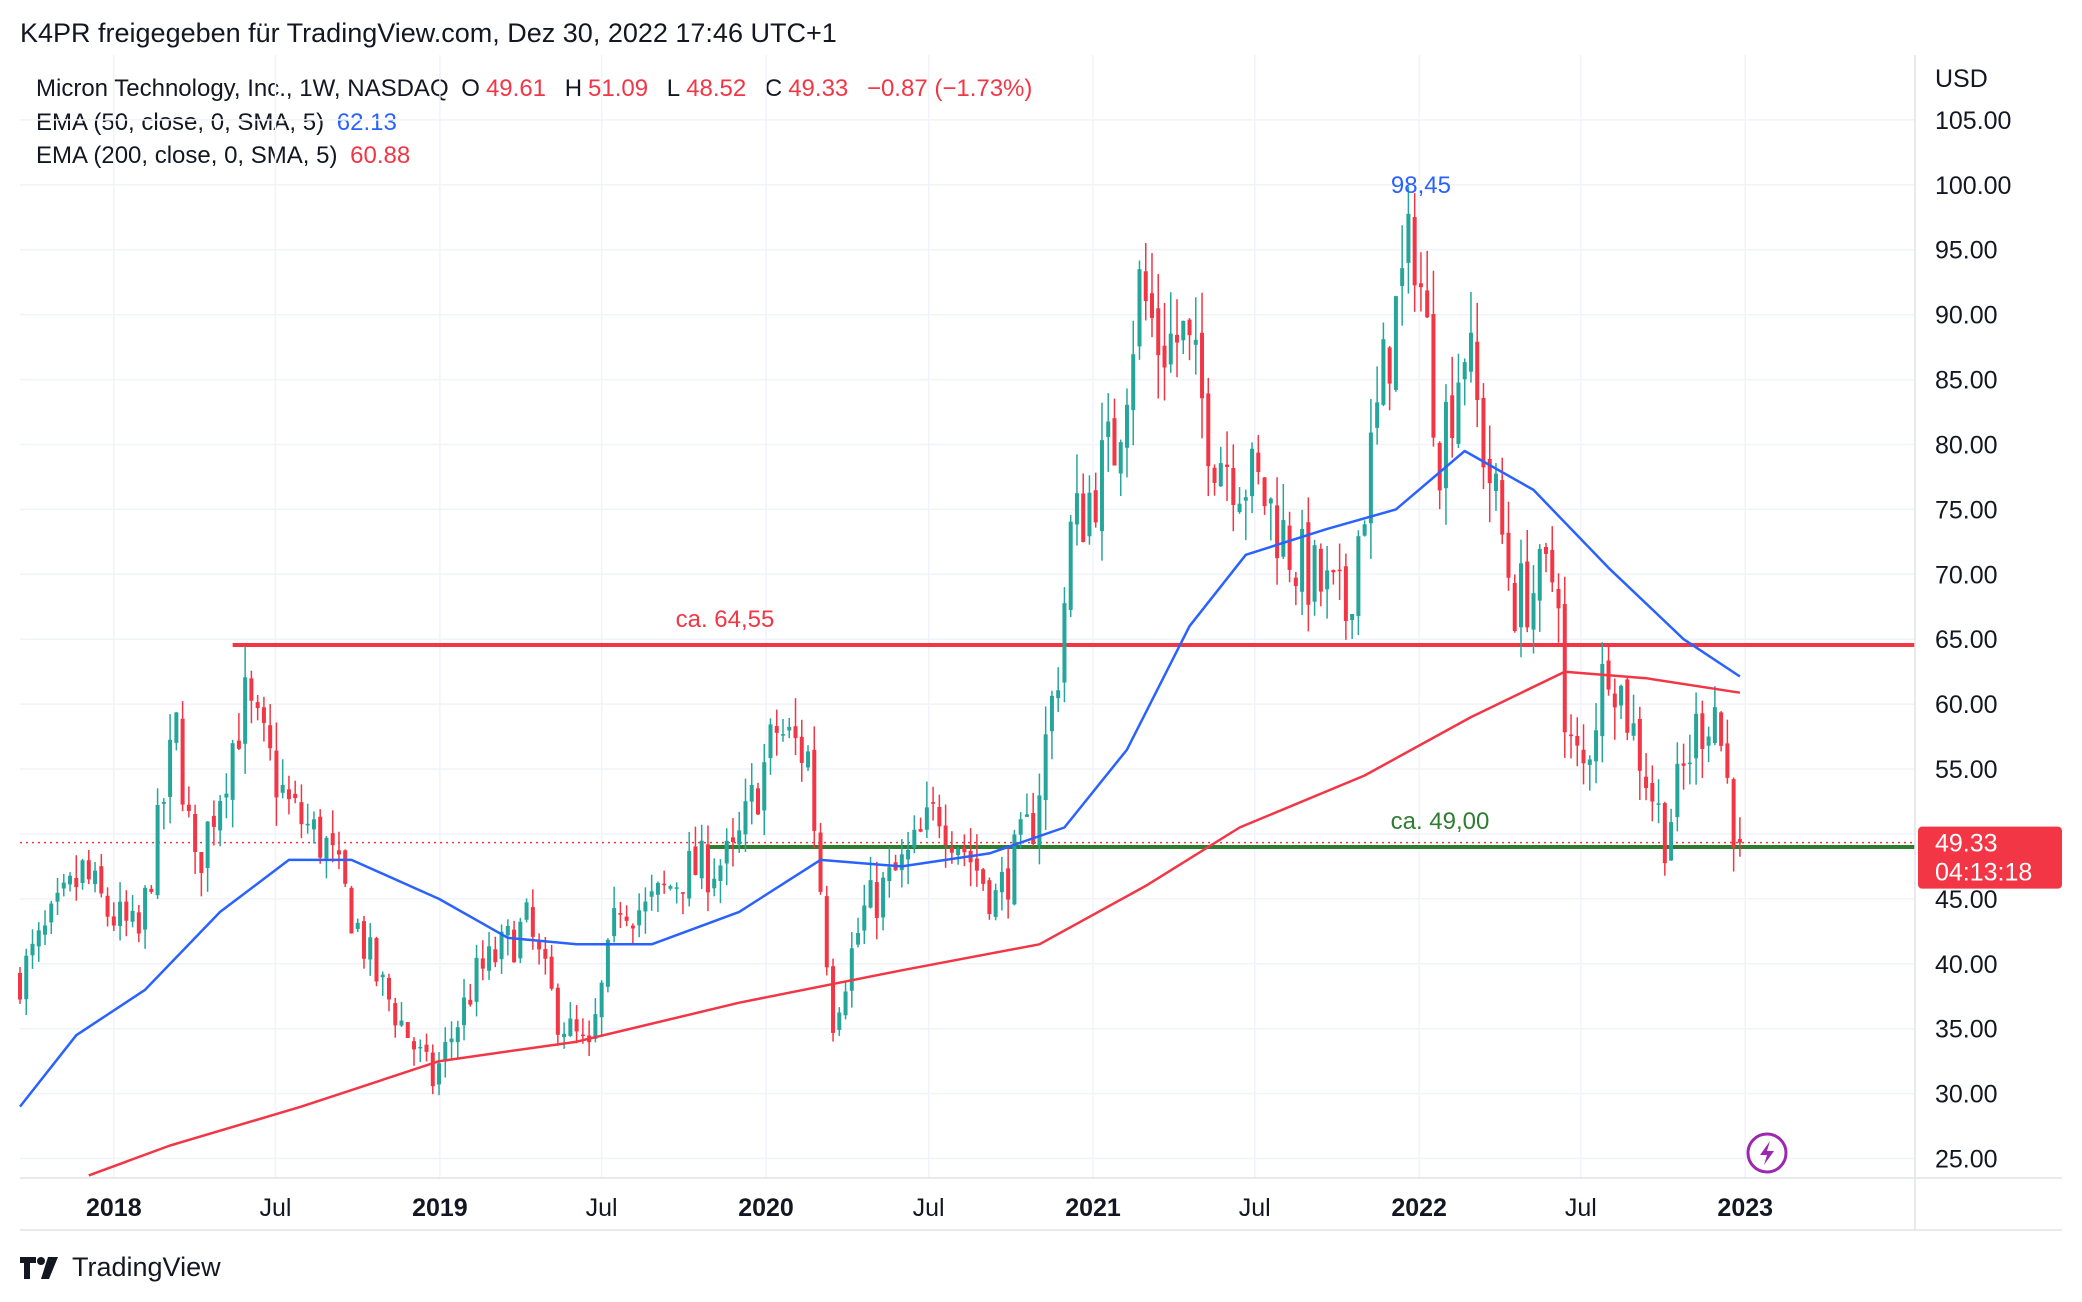 The width and height of the screenshot is (2082, 1302). I want to click on y-tick-label: 40.00, so click(1966, 965).